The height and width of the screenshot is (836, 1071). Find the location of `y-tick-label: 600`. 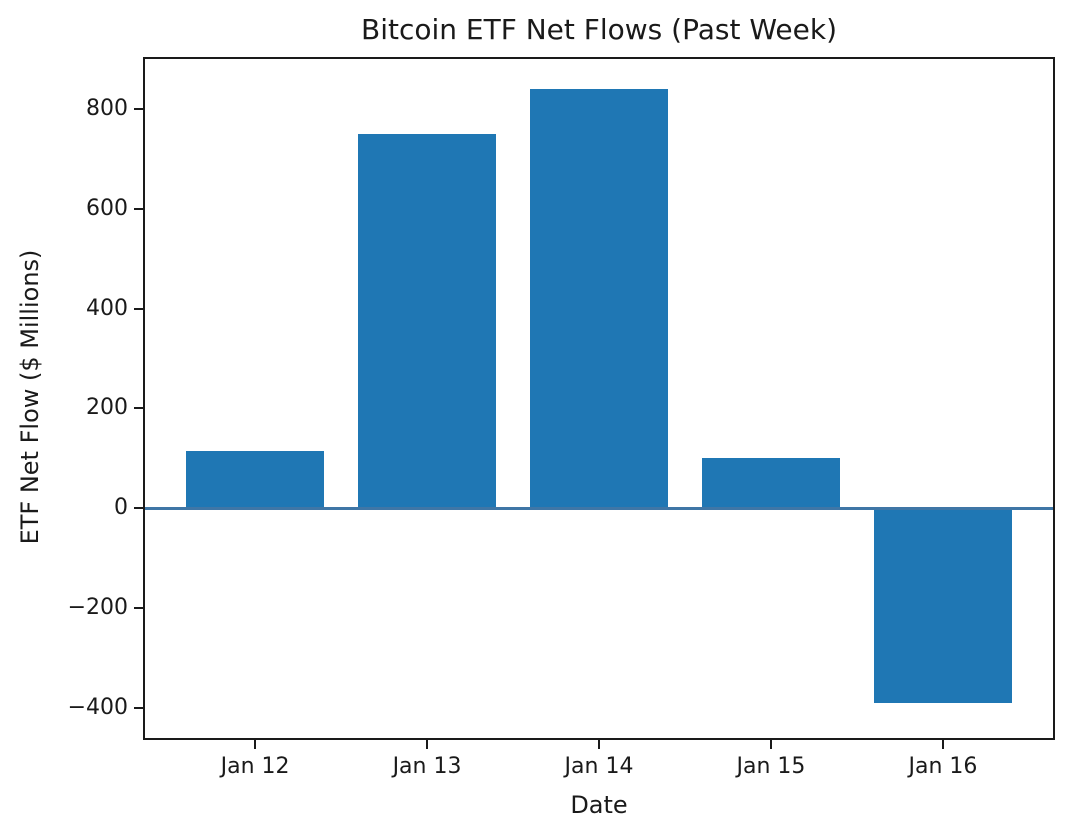

y-tick-label: 600 is located at coordinates (107, 208).